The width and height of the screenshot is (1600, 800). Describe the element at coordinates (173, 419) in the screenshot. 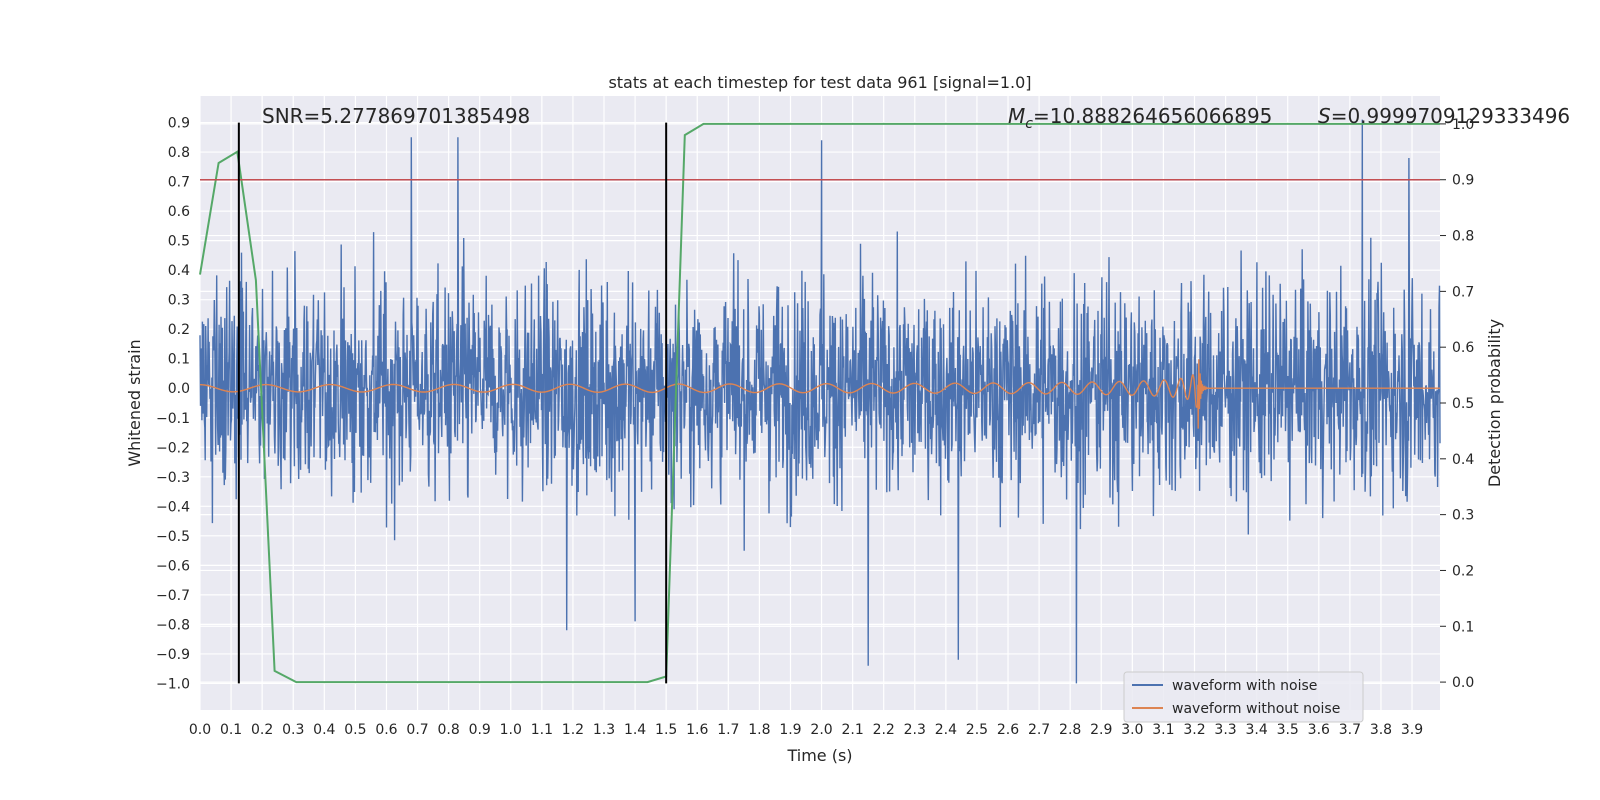

I see `y-left-tick-label: −0.1` at that location.